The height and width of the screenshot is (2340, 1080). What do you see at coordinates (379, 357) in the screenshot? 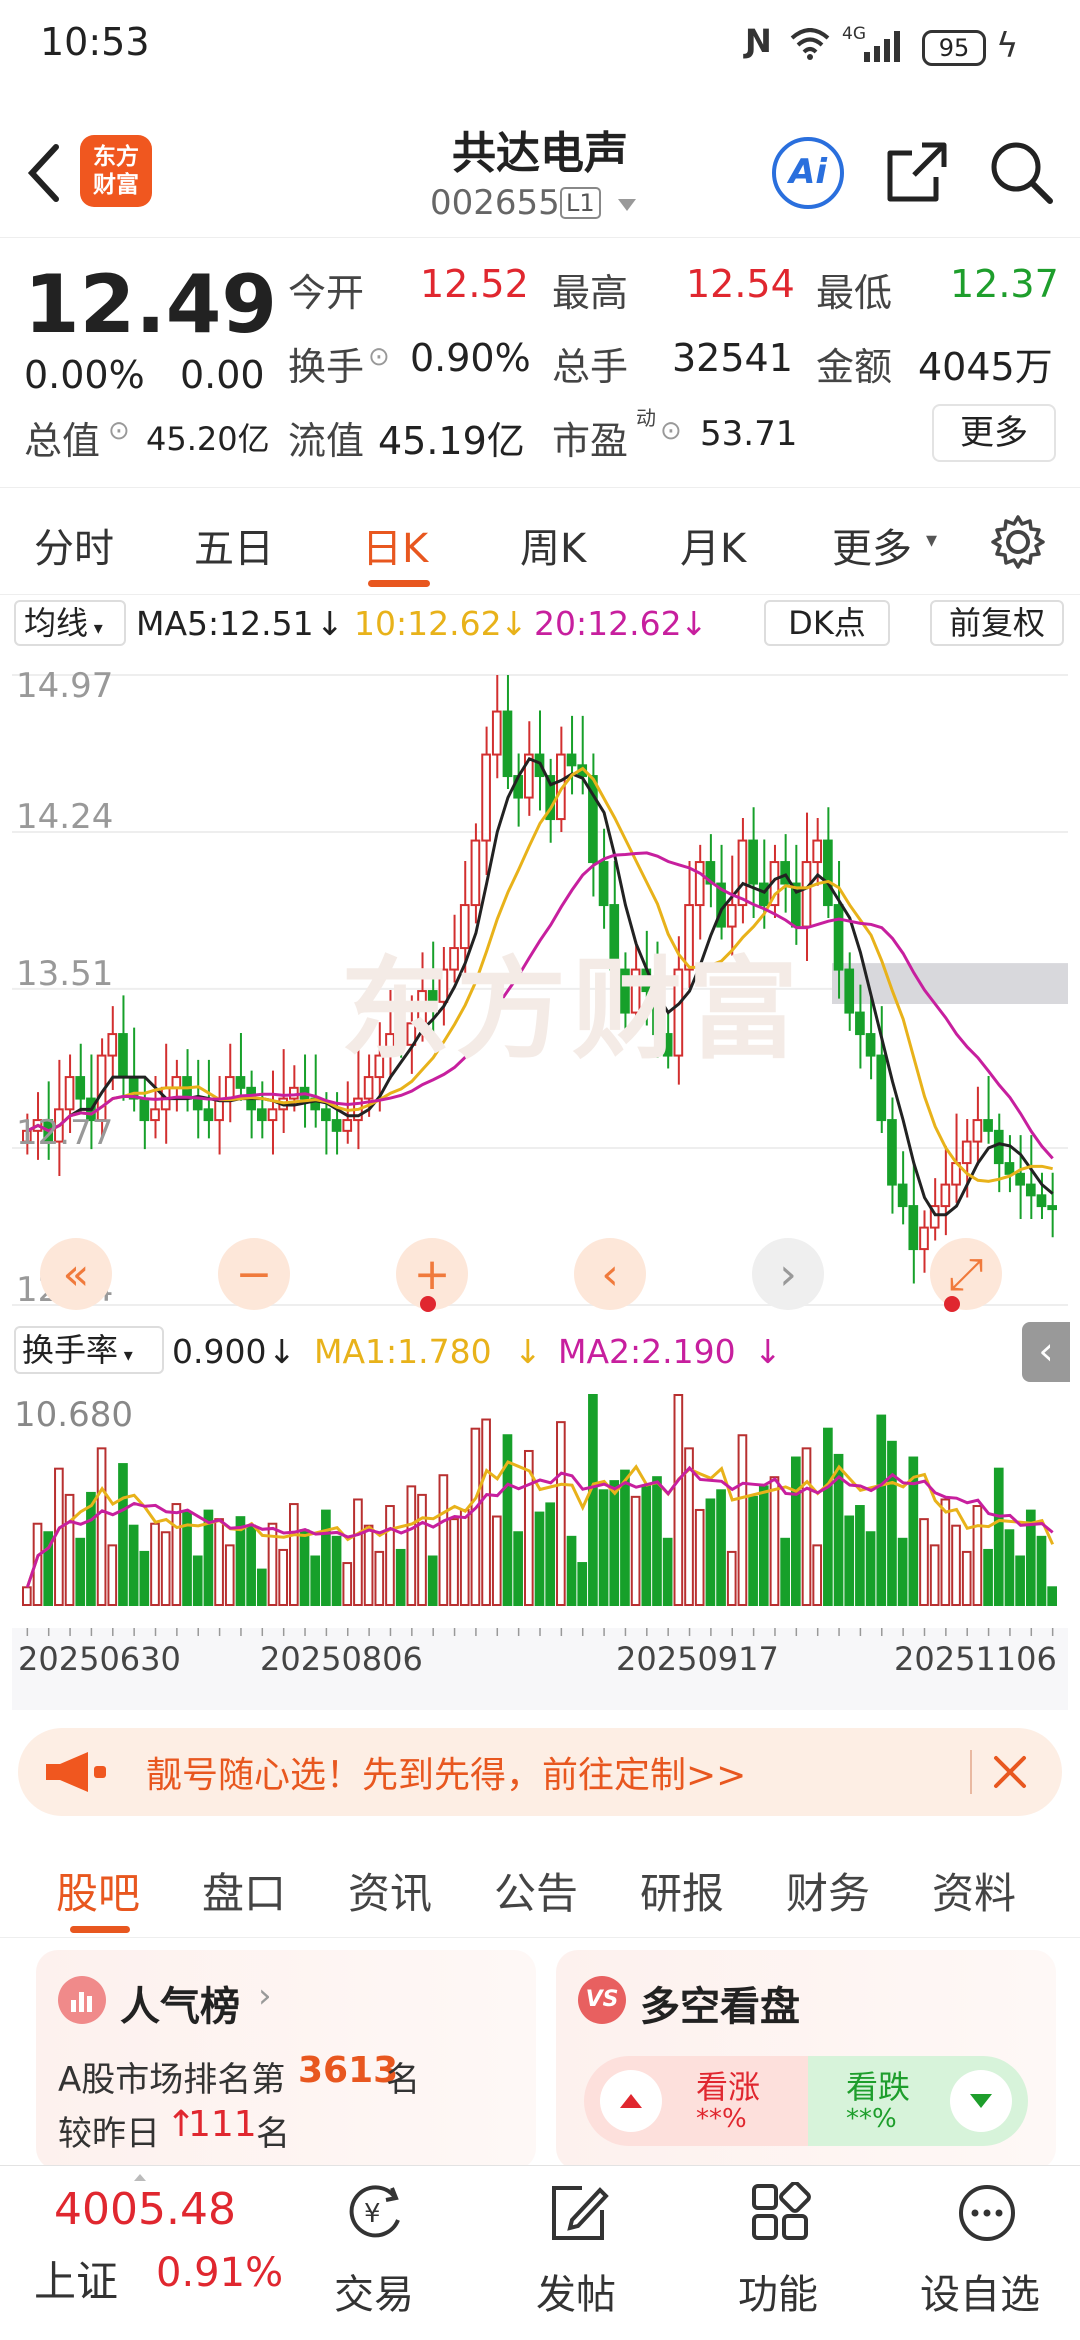
I see `turnover-info-icon: ⊙` at bounding box center [379, 357].